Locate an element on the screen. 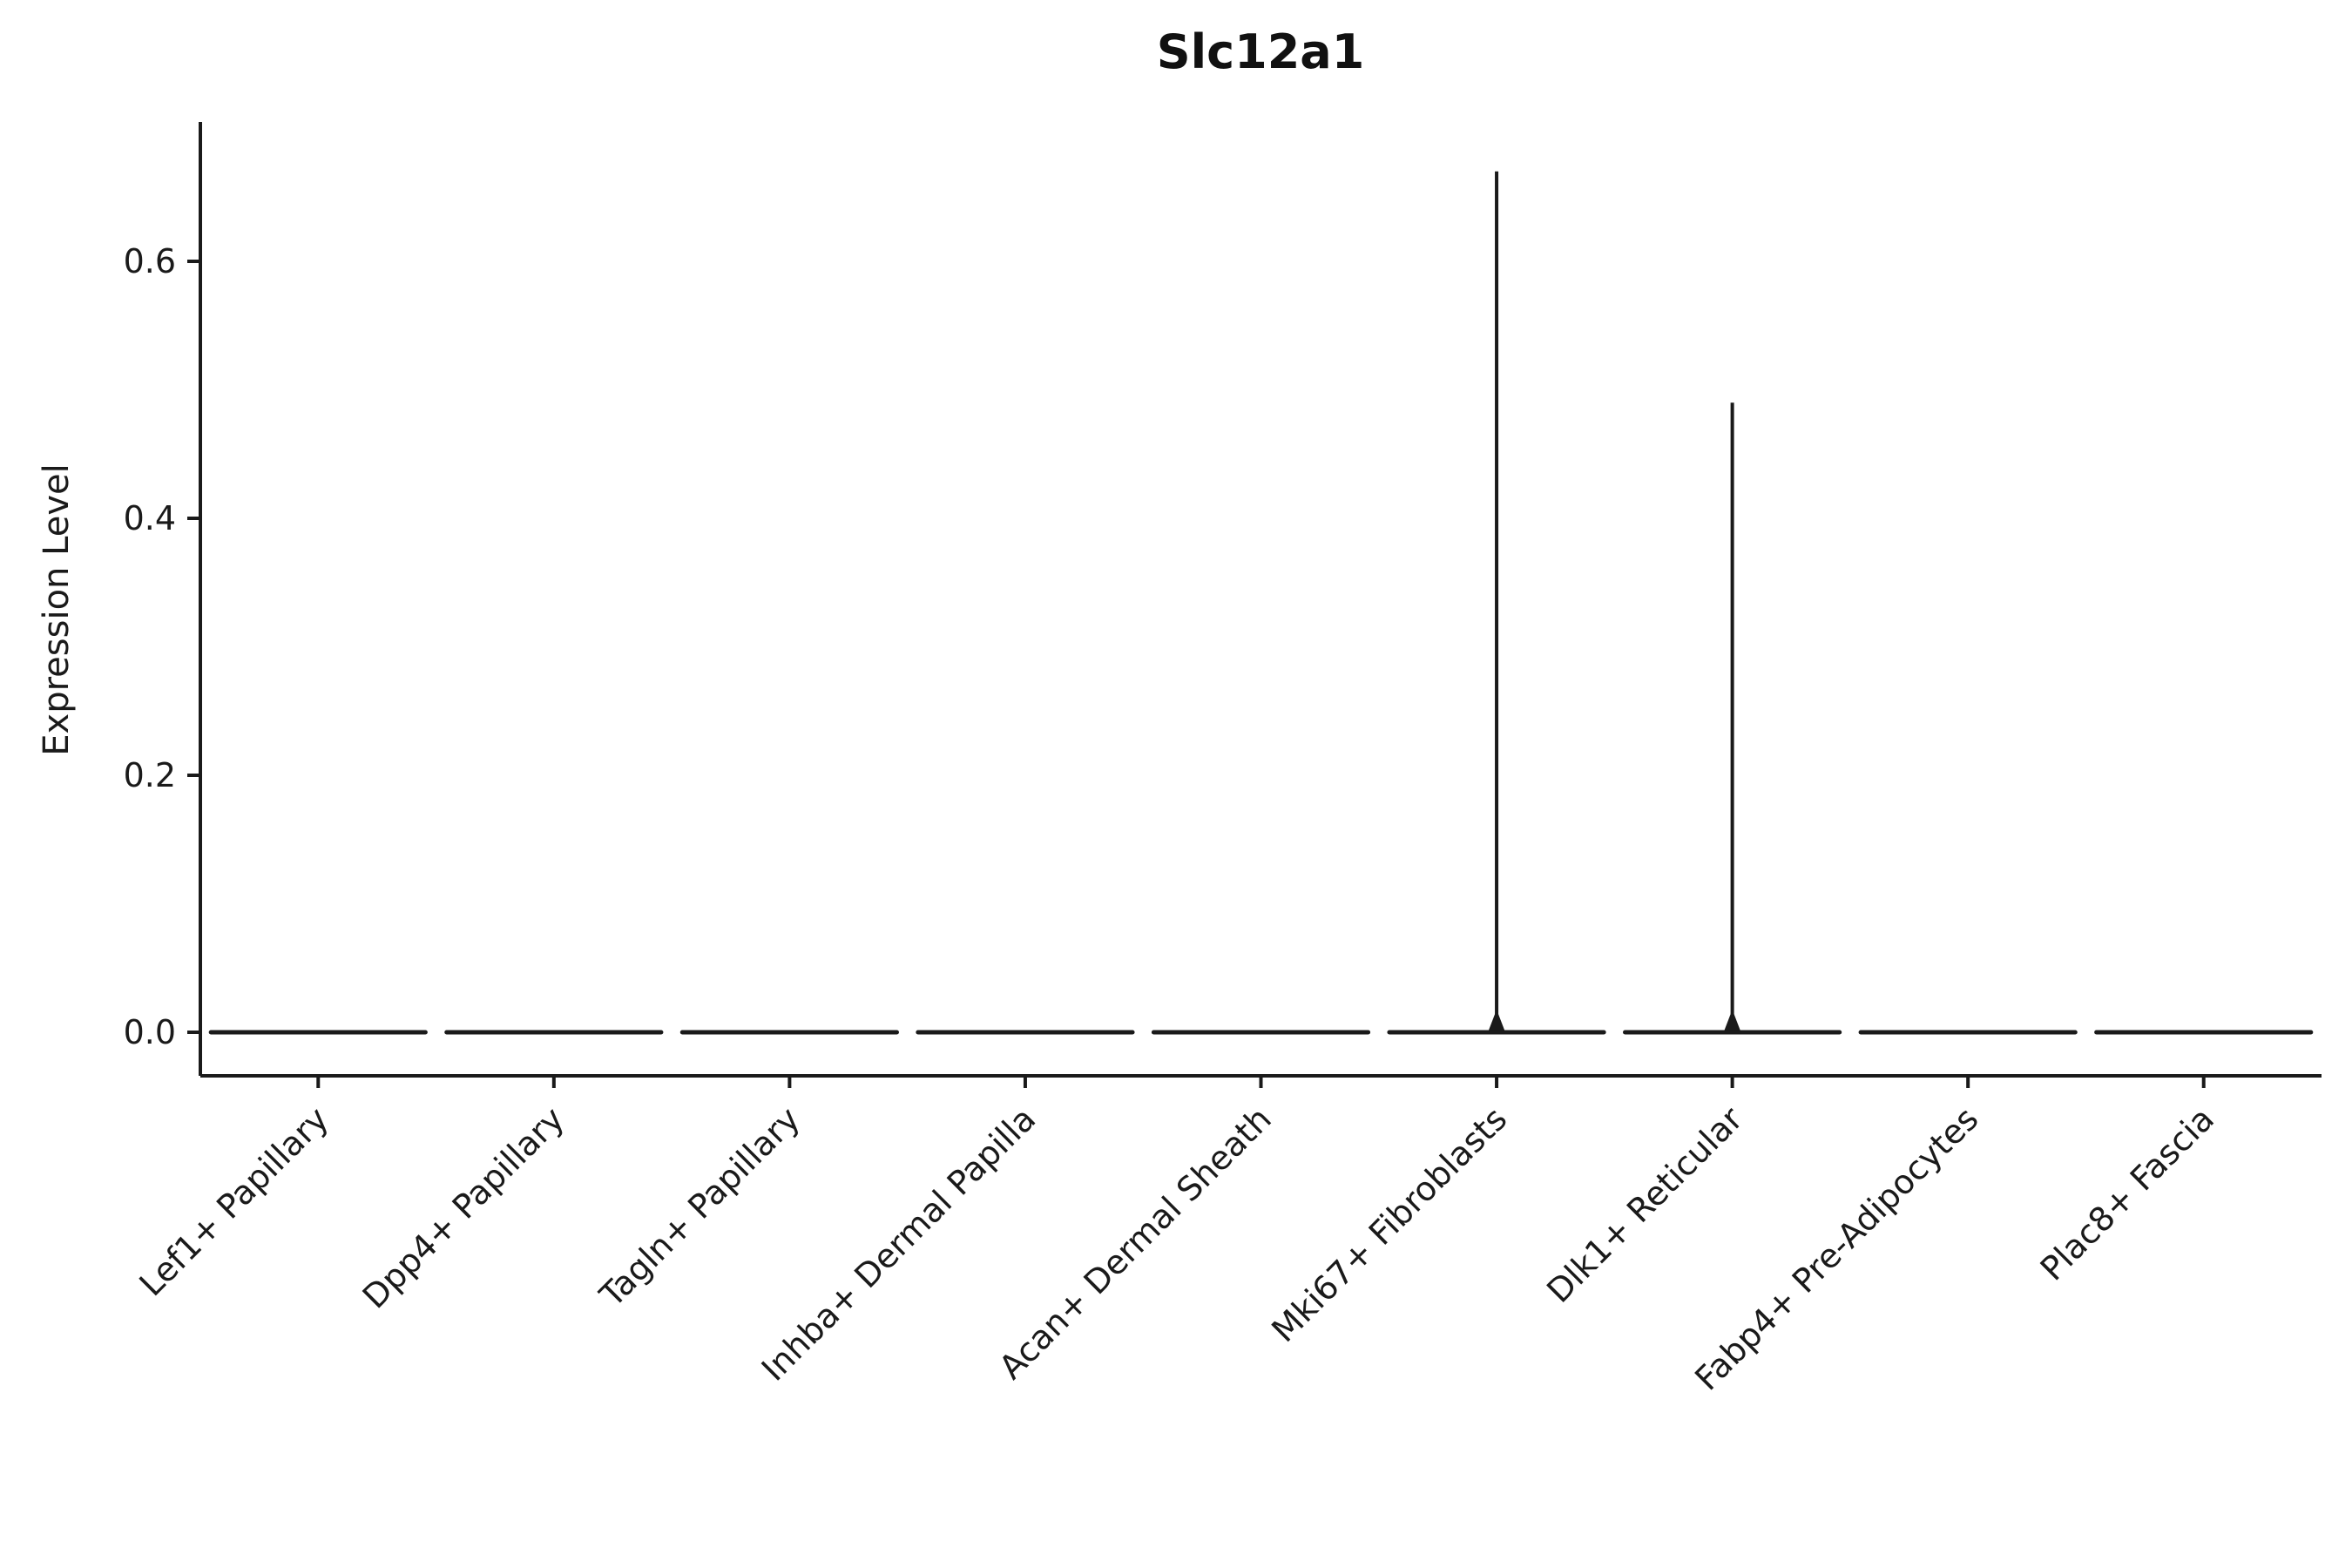 The height and width of the screenshot is (1568, 2352). y-ticks-group: 0.0 0.2 0.4 0.6 is located at coordinates (162, 646).